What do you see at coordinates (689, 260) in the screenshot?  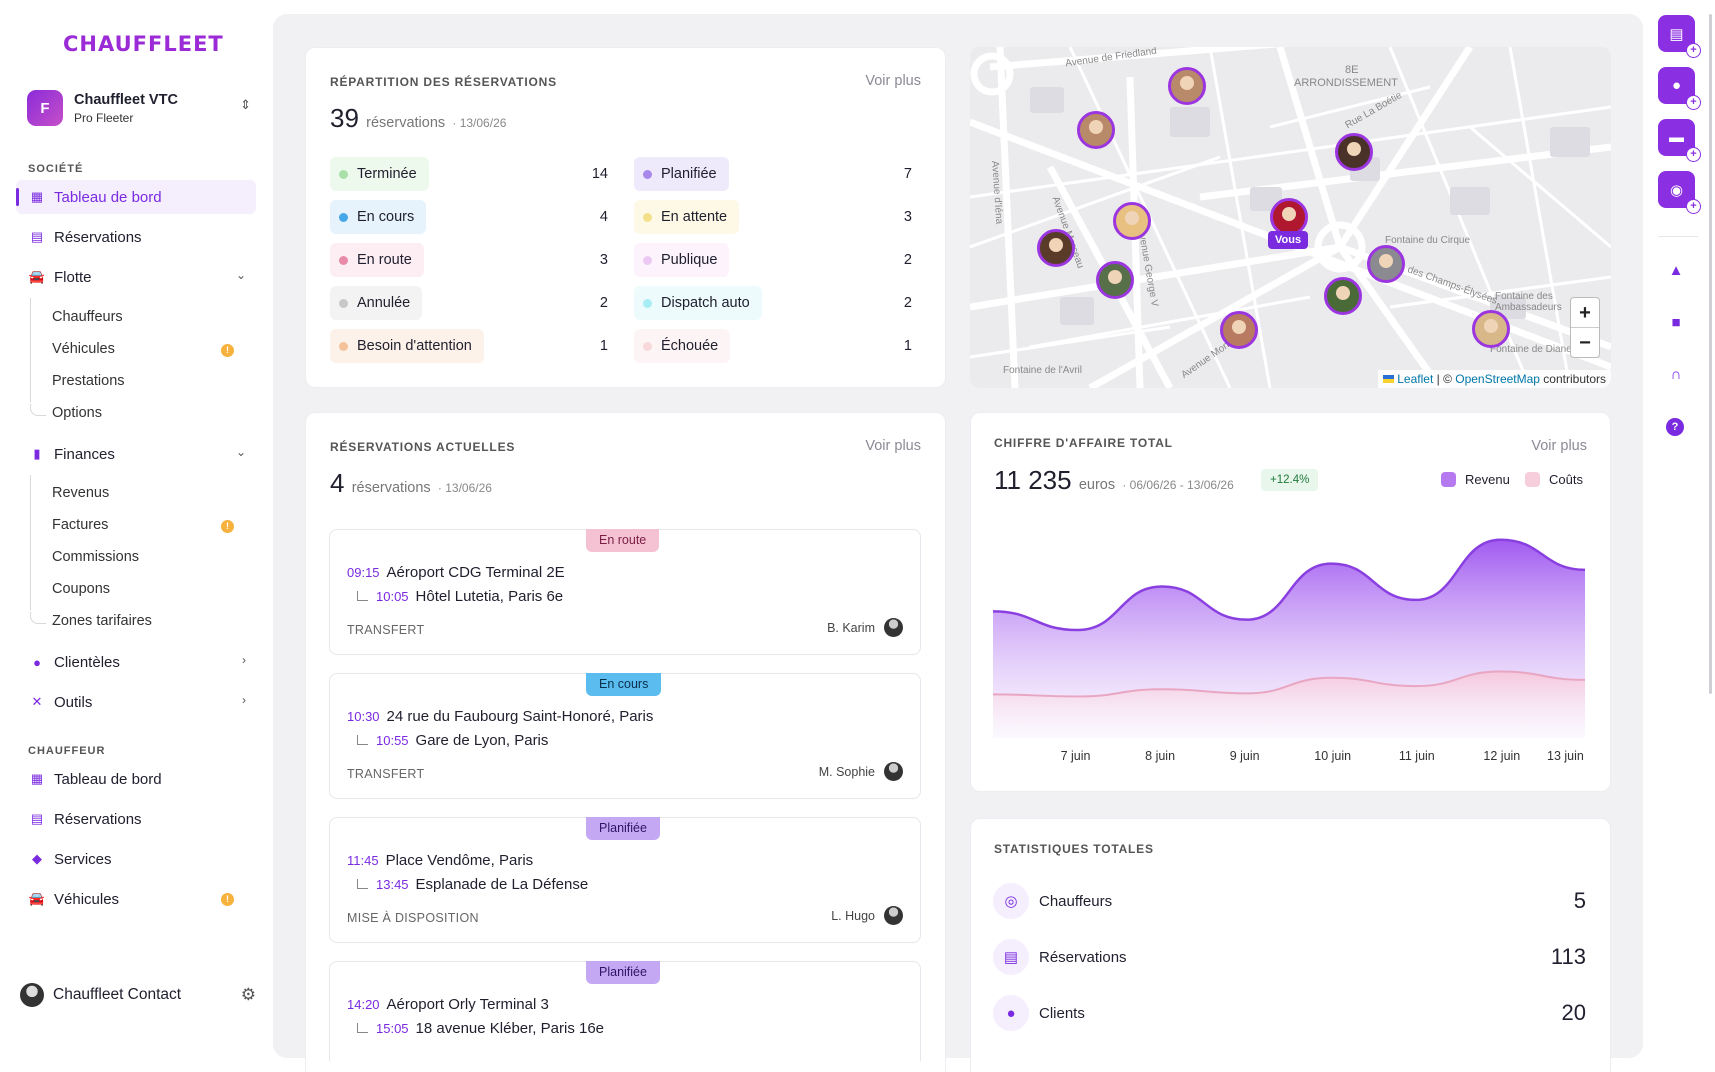 I see `status-label: Publique` at bounding box center [689, 260].